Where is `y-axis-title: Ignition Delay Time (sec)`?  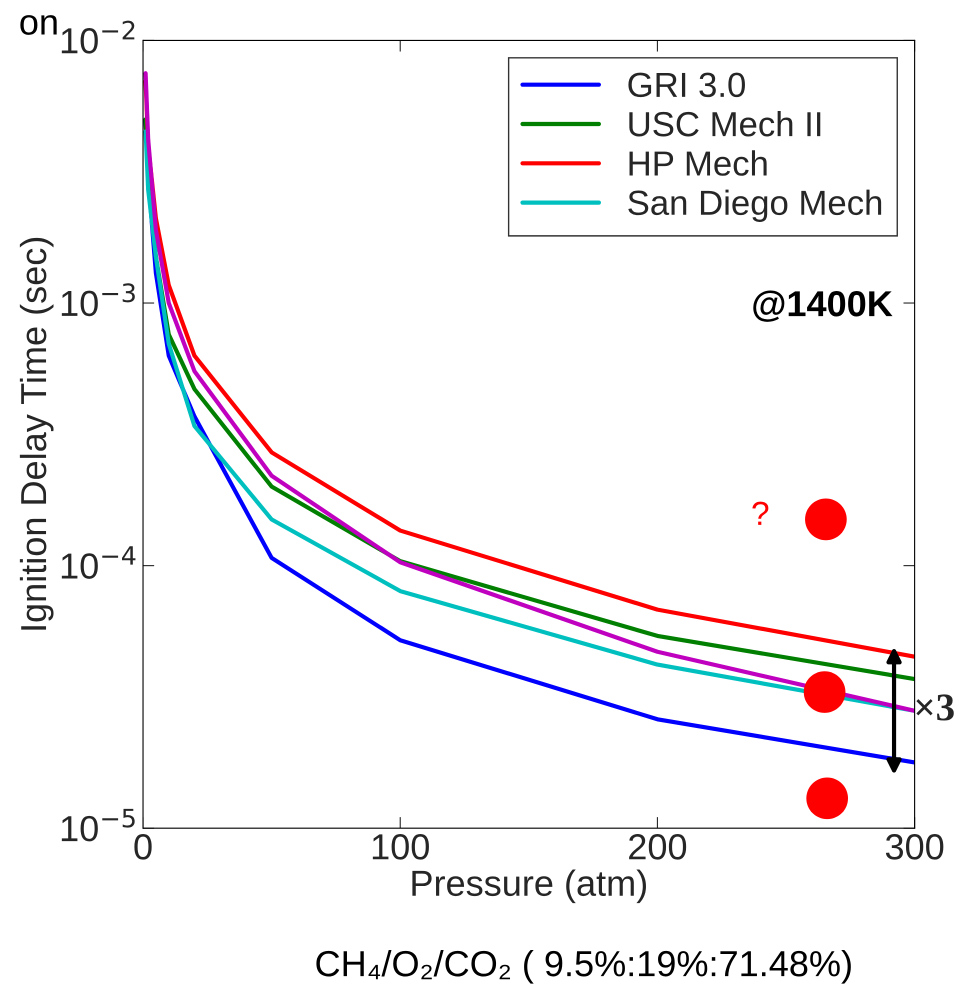
y-axis-title: Ignition Delay Time (sec) is located at coordinates (37, 434).